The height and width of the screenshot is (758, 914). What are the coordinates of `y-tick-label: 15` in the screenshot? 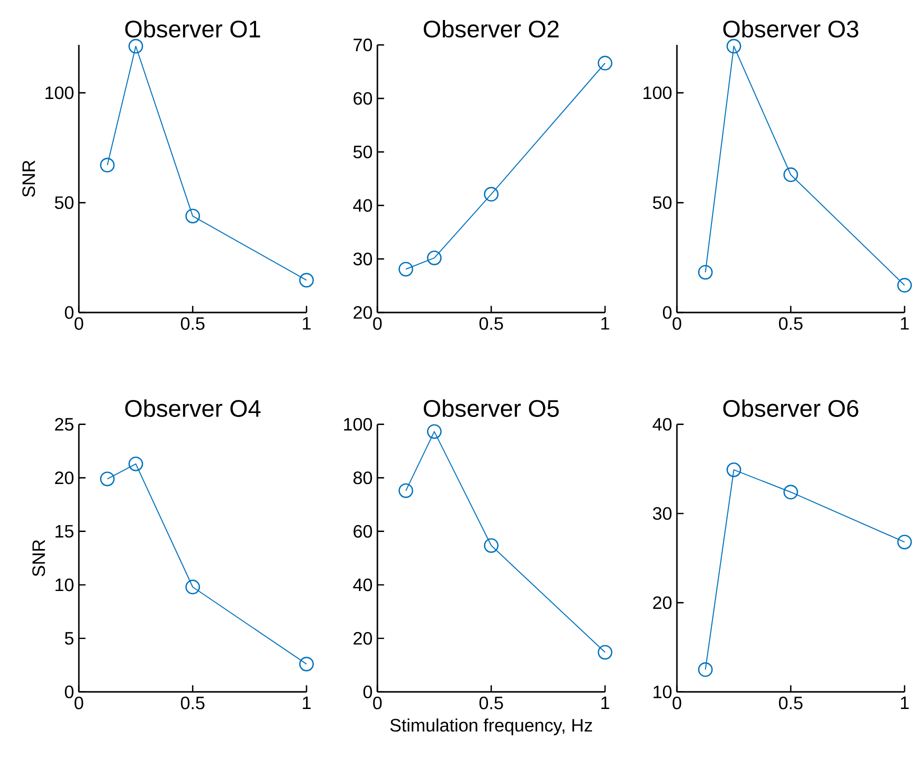 It's located at (65, 531).